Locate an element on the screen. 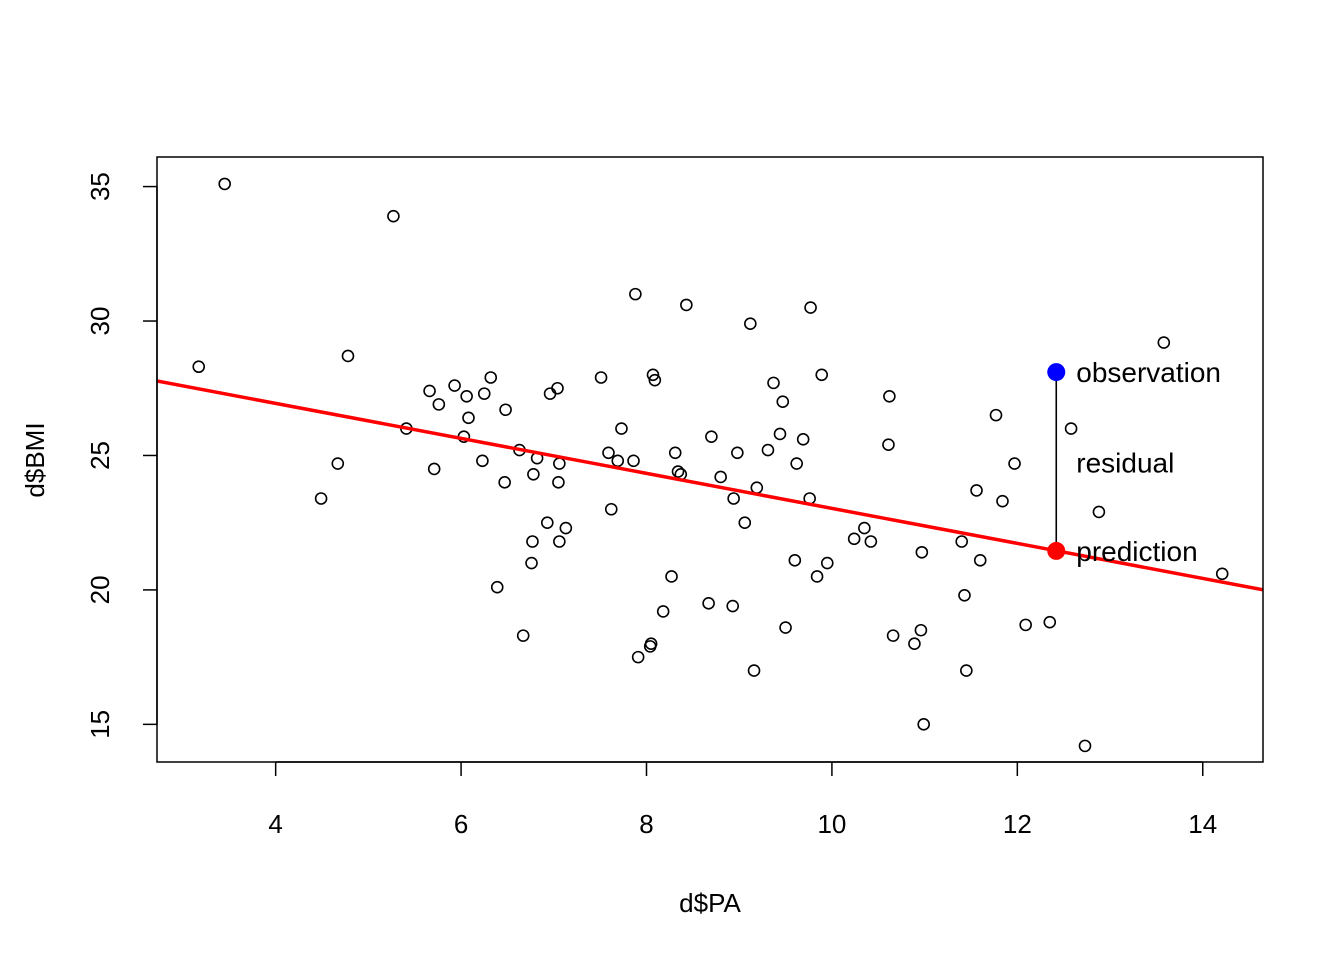 This screenshot has height=960, width=1344. x-tick-label: 4 is located at coordinates (275, 824).